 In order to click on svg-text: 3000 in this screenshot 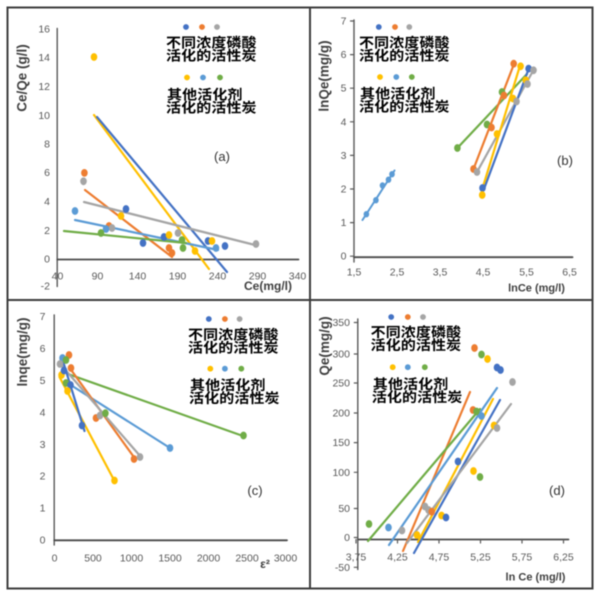, I will do `click(286, 559)`.